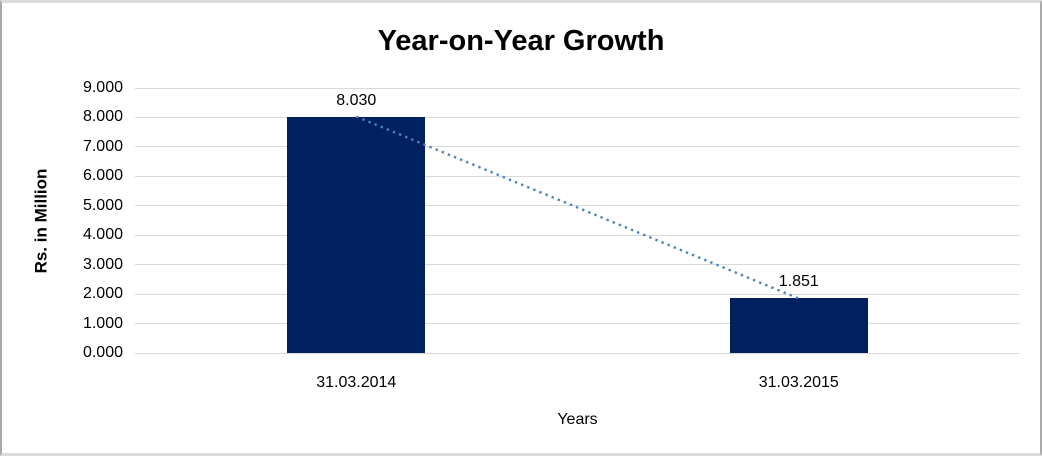 The height and width of the screenshot is (456, 1042). Describe the element at coordinates (102, 323) in the screenshot. I see `y-tick-label: 1.000` at that location.